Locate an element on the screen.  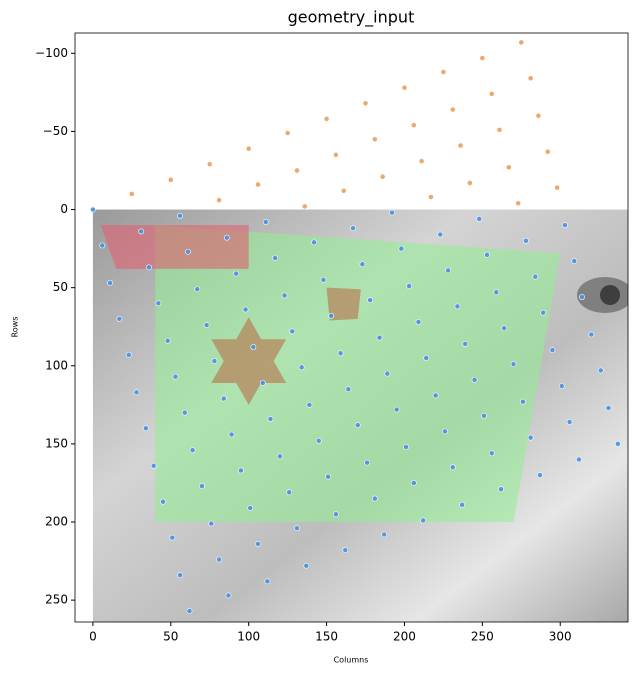
y-axis-label: Rows is located at coordinates (15, 327).